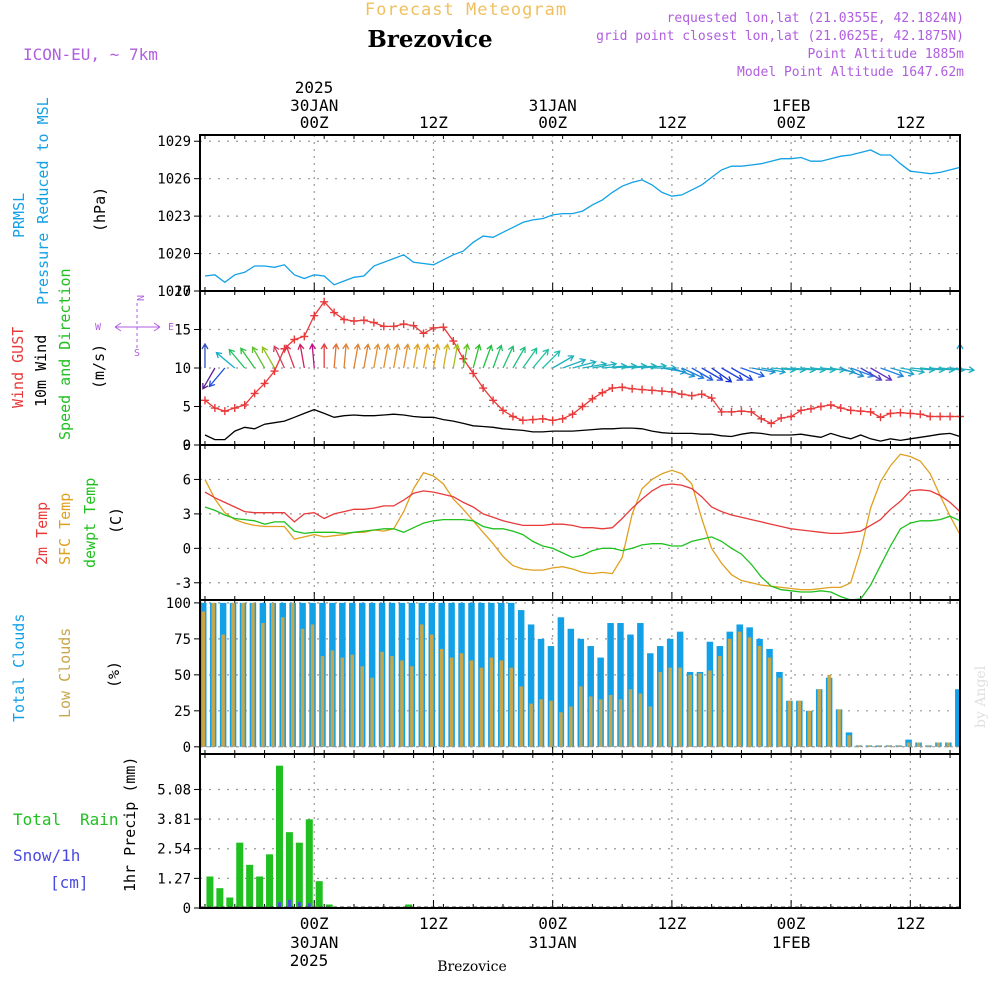 Image resolution: width=1000 pixels, height=1000 pixels. I want to click on pressure-unit: (hPa), so click(100, 209).